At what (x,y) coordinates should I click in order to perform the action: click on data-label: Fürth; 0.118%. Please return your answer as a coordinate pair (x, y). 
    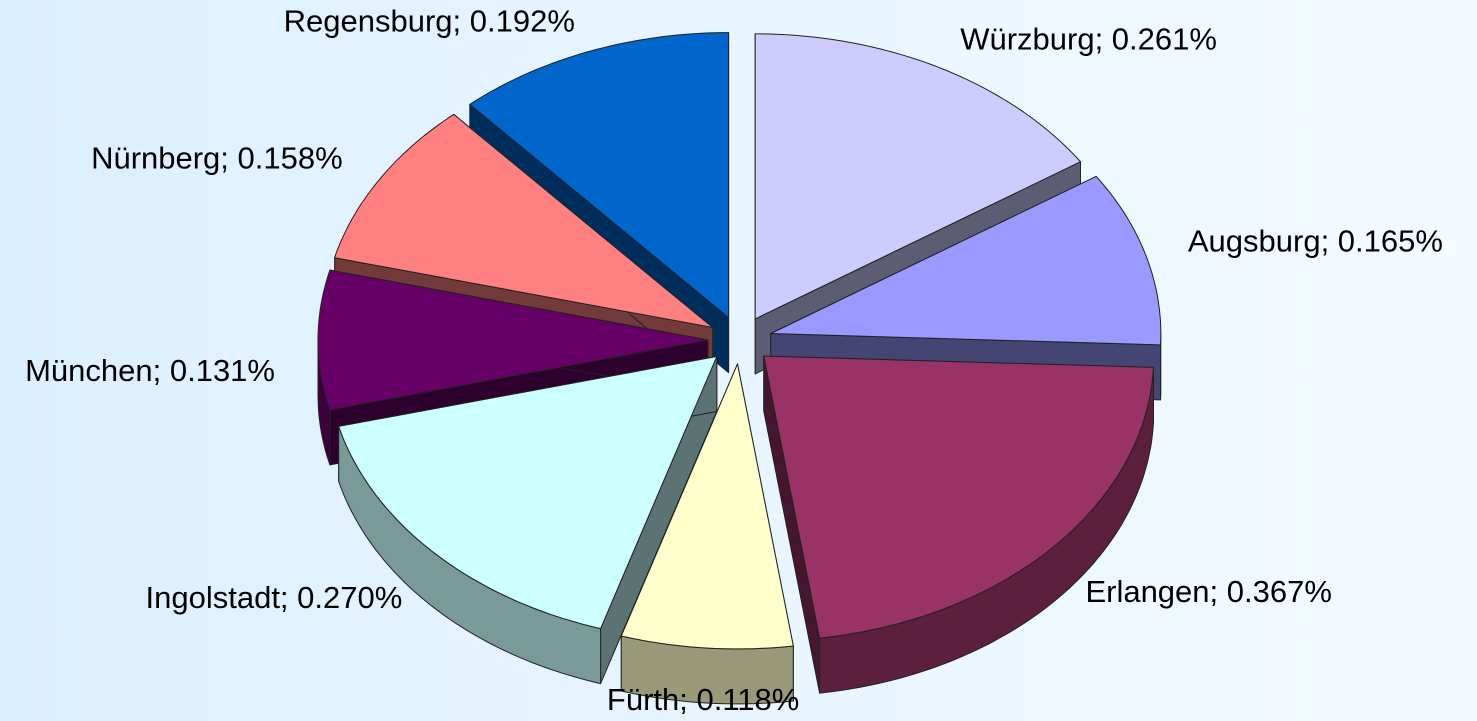
    Looking at the image, I should click on (703, 699).